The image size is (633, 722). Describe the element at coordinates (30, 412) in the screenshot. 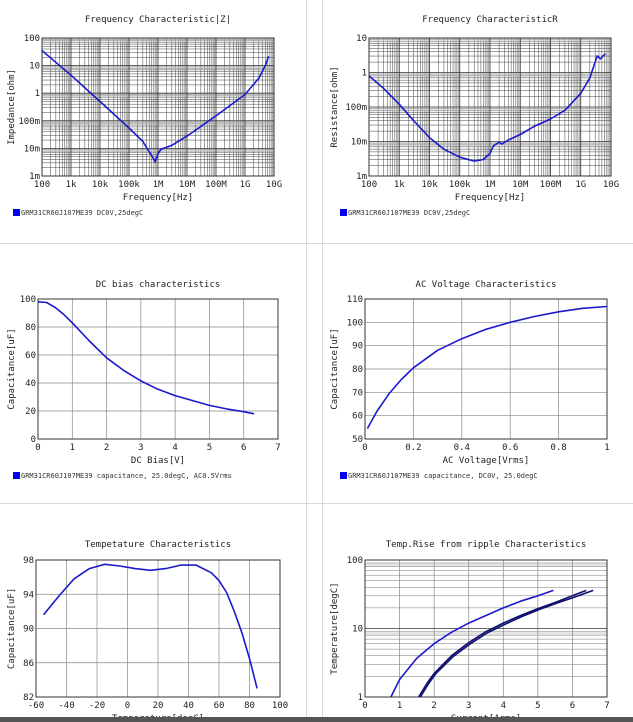

I see `y-tick-label: 20` at that location.